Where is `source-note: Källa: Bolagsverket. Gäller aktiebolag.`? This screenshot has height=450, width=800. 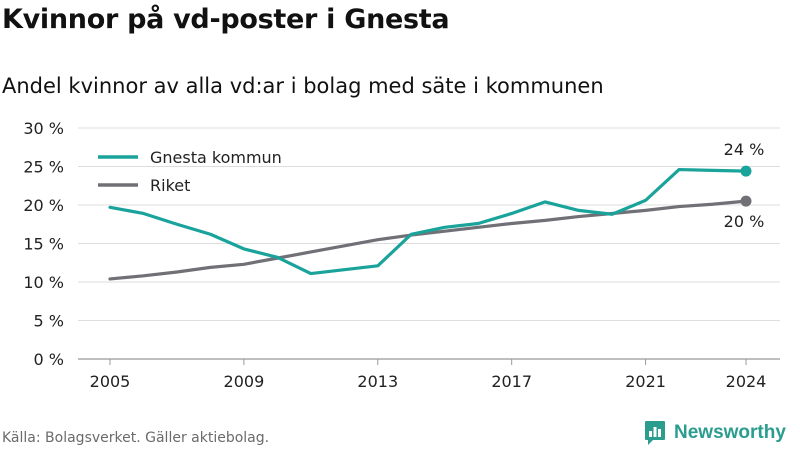
source-note: Källa: Bolagsverket. Gäller aktiebolag. is located at coordinates (136, 438).